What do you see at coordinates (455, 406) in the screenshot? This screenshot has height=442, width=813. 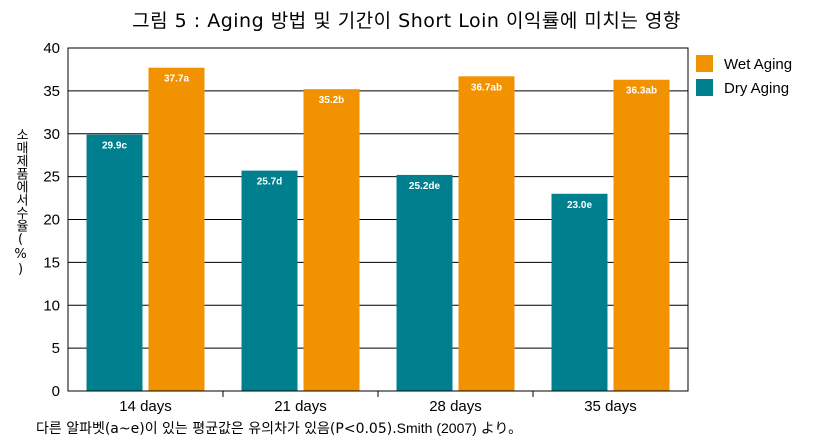 I see `x-category-label: 28 days` at bounding box center [455, 406].